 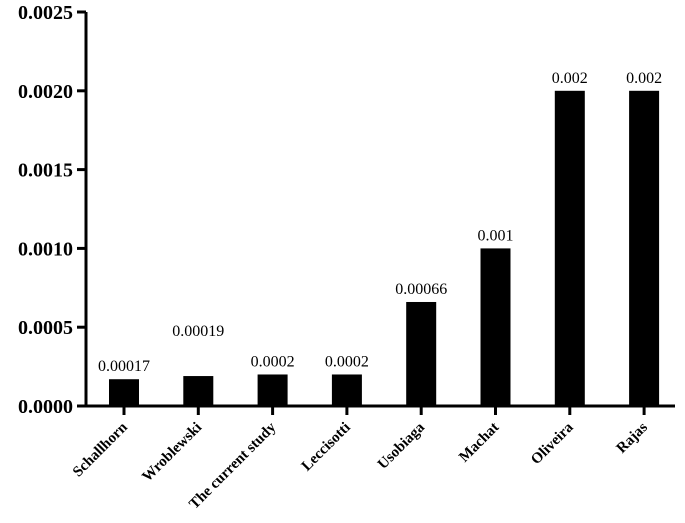 I want to click on x-tick-label: Rajas, so click(x=632, y=437).